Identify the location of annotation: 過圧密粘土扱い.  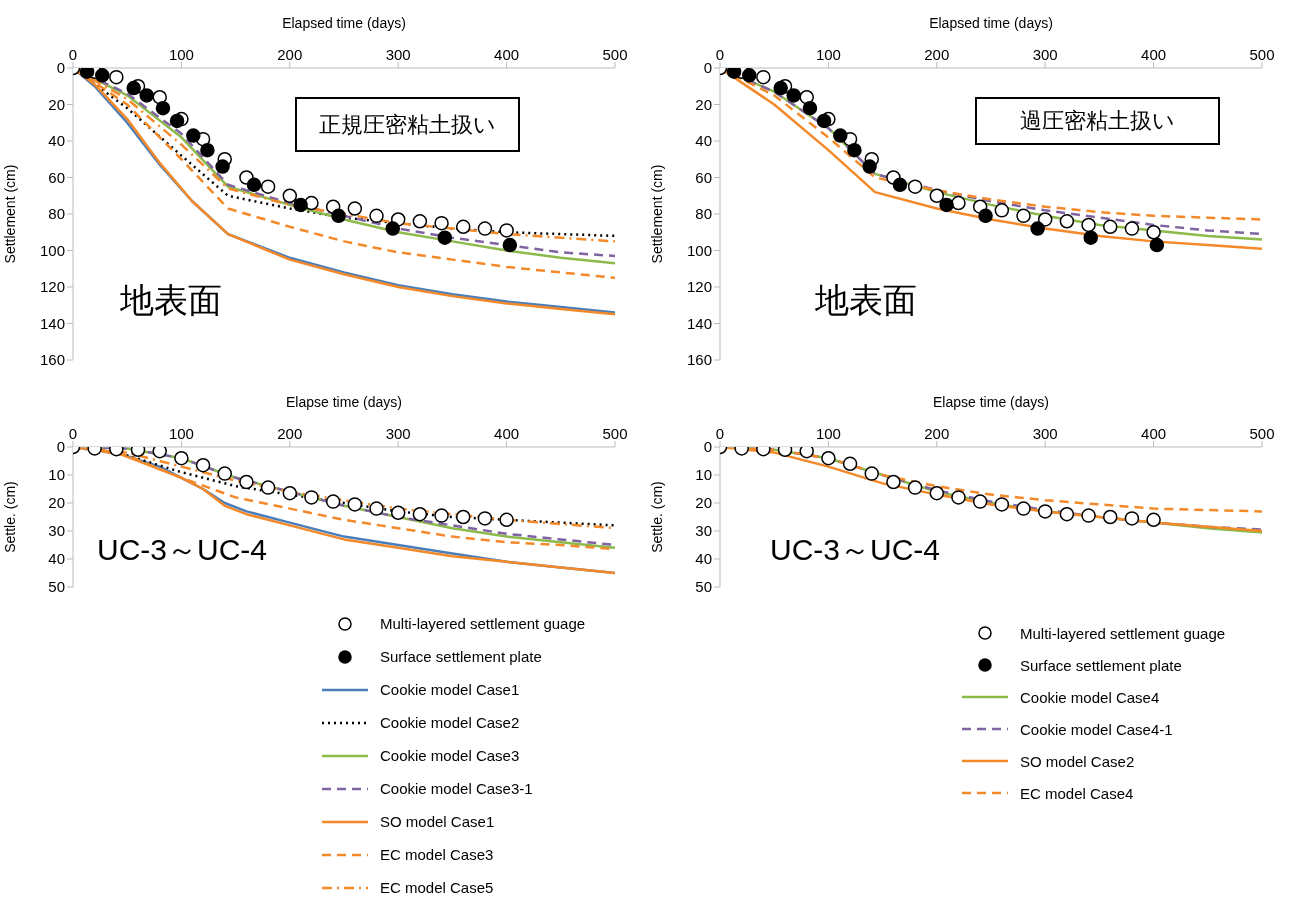
(1097, 121).